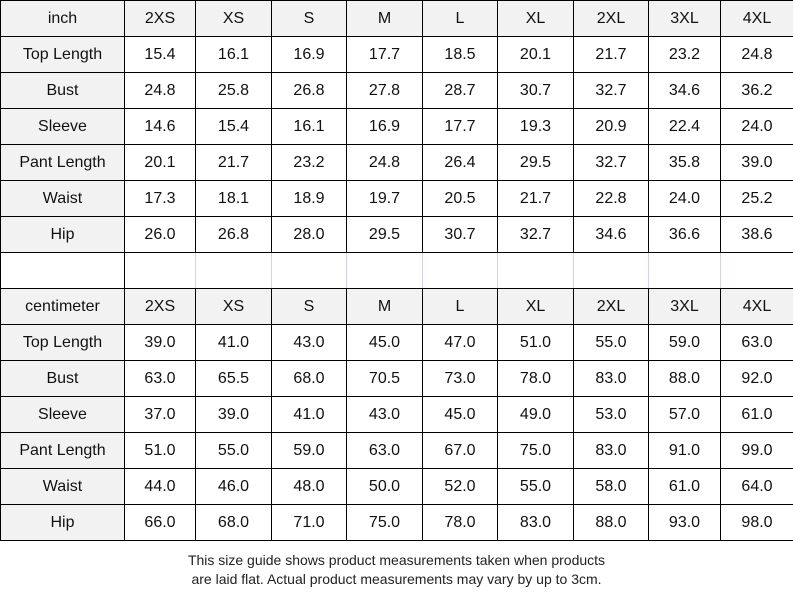 The width and height of the screenshot is (793, 598). I want to click on measurement-value: 36.2, so click(756, 90).